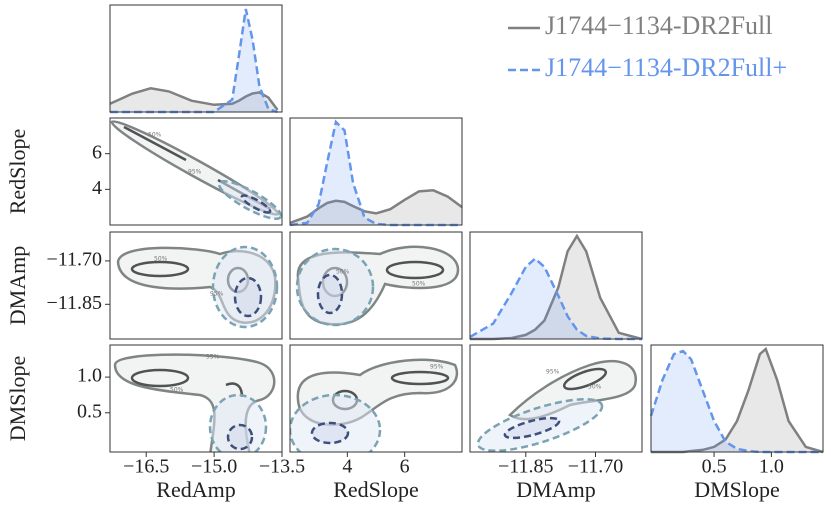 This screenshot has height=511, width=831. What do you see at coordinates (771, 467) in the screenshot?
I see `x-tick-label: 1.0` at bounding box center [771, 467].